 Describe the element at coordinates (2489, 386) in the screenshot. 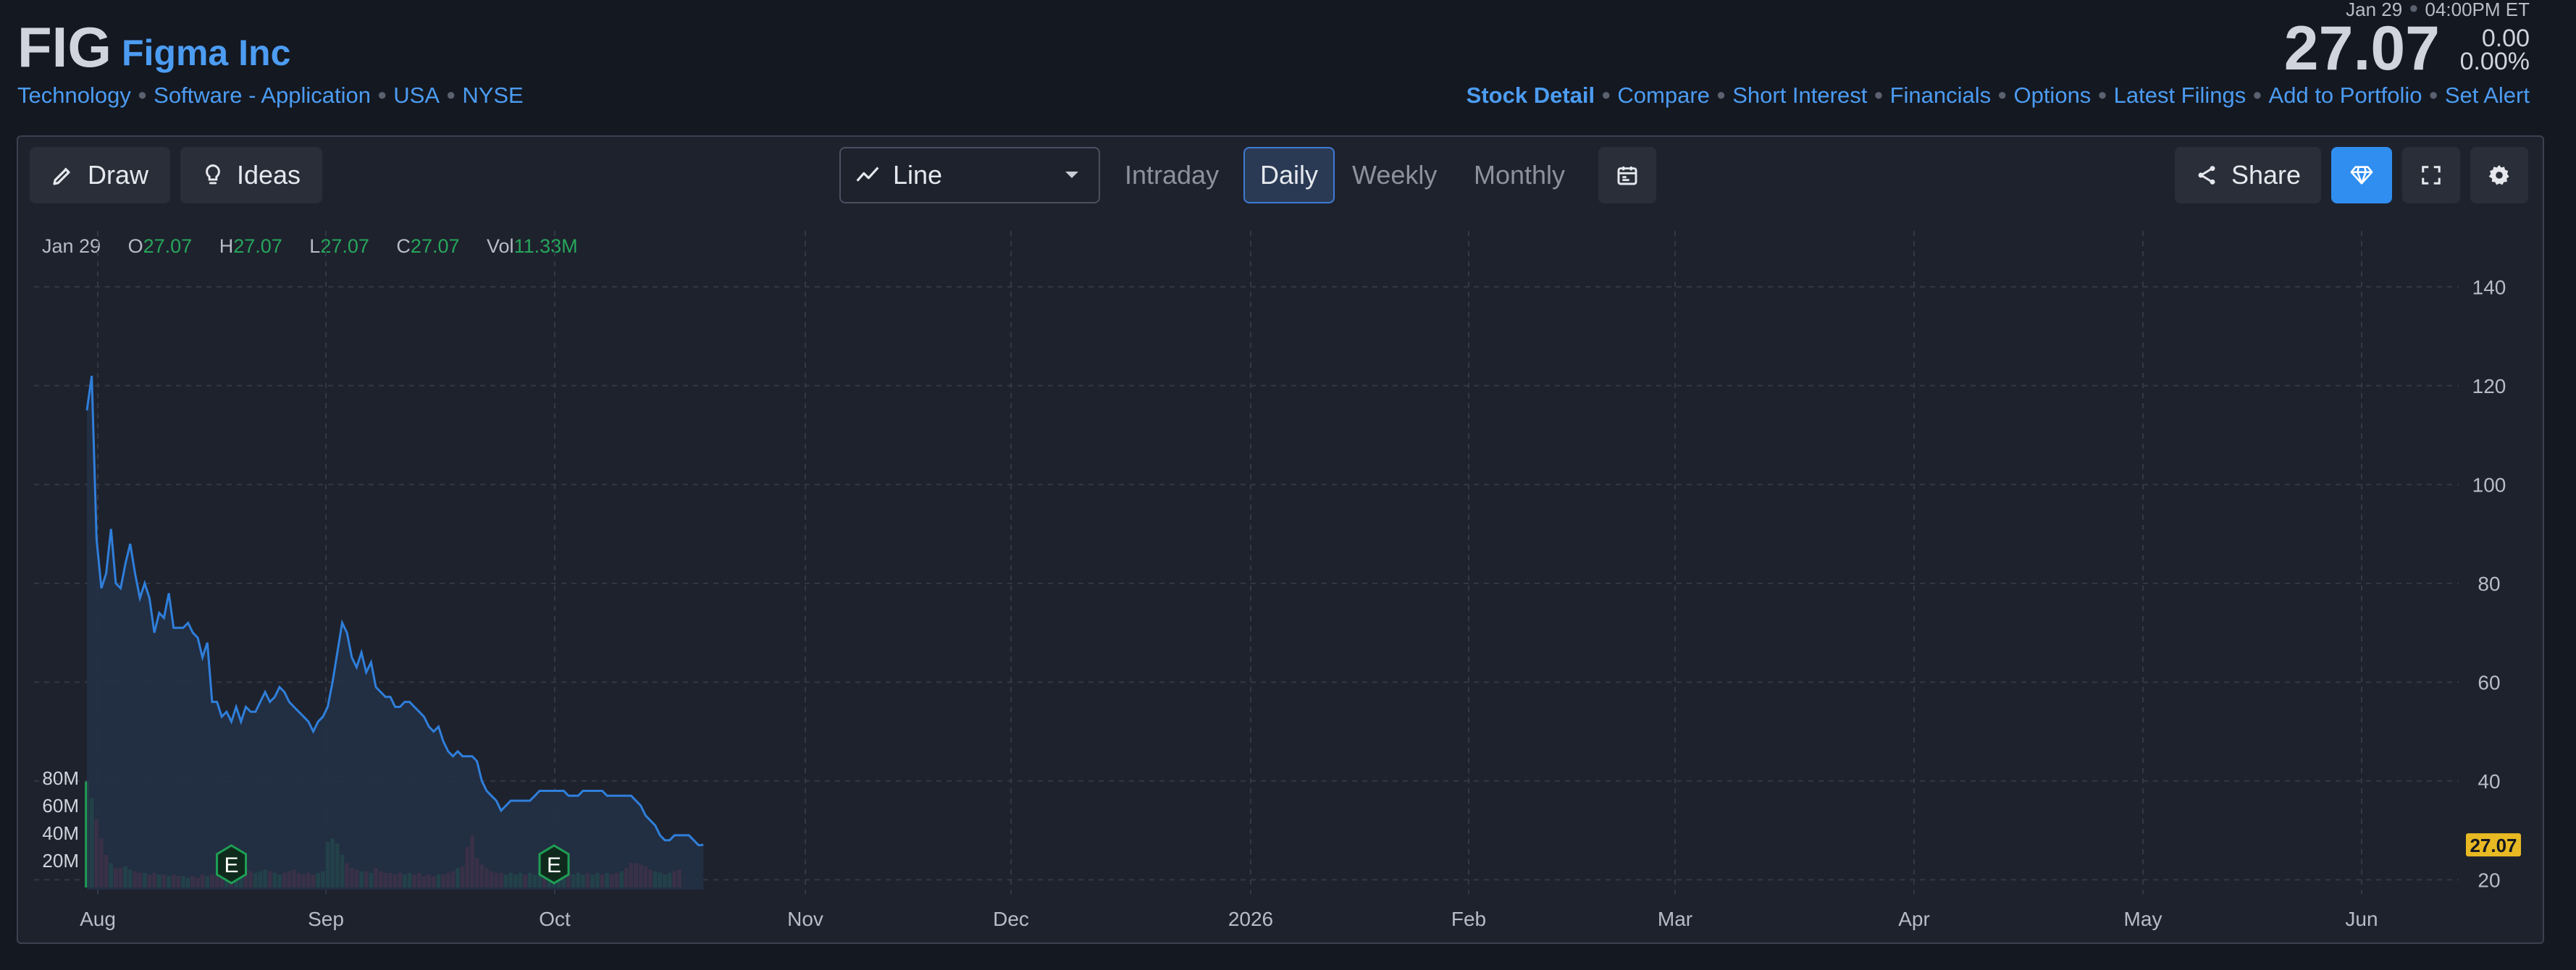

I see `y-tick-label: 120` at that location.